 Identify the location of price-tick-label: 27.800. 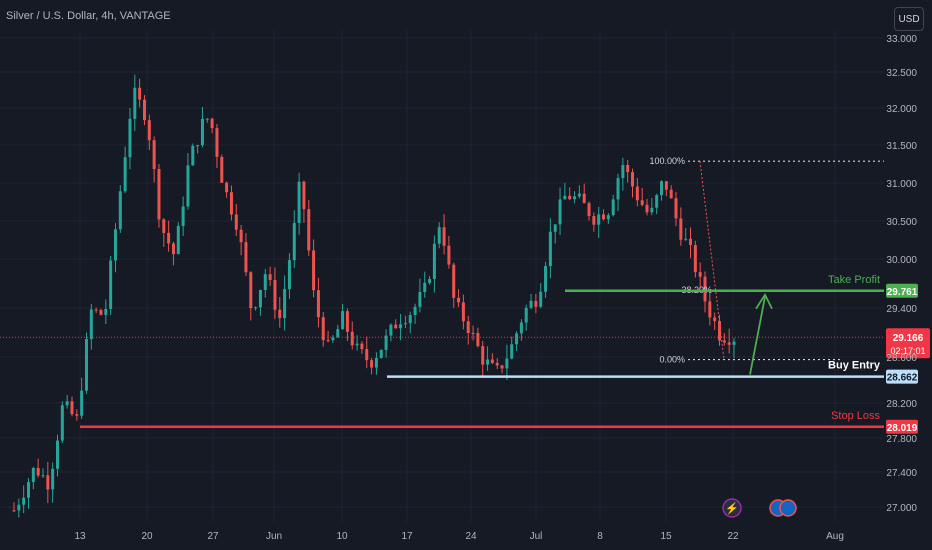
(901, 439).